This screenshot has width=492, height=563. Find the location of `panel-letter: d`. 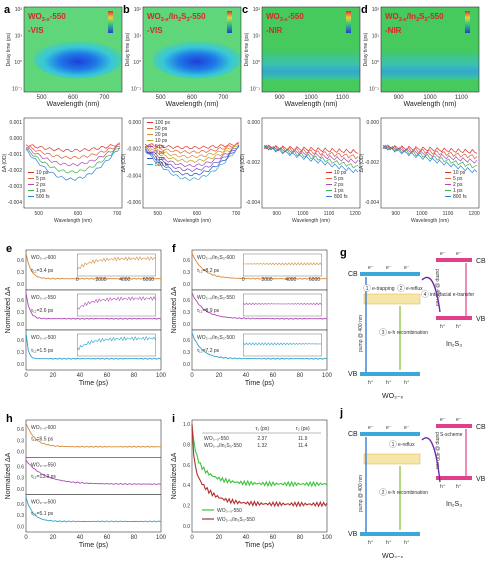

panel-letter: d is located at coordinates (364, 10).